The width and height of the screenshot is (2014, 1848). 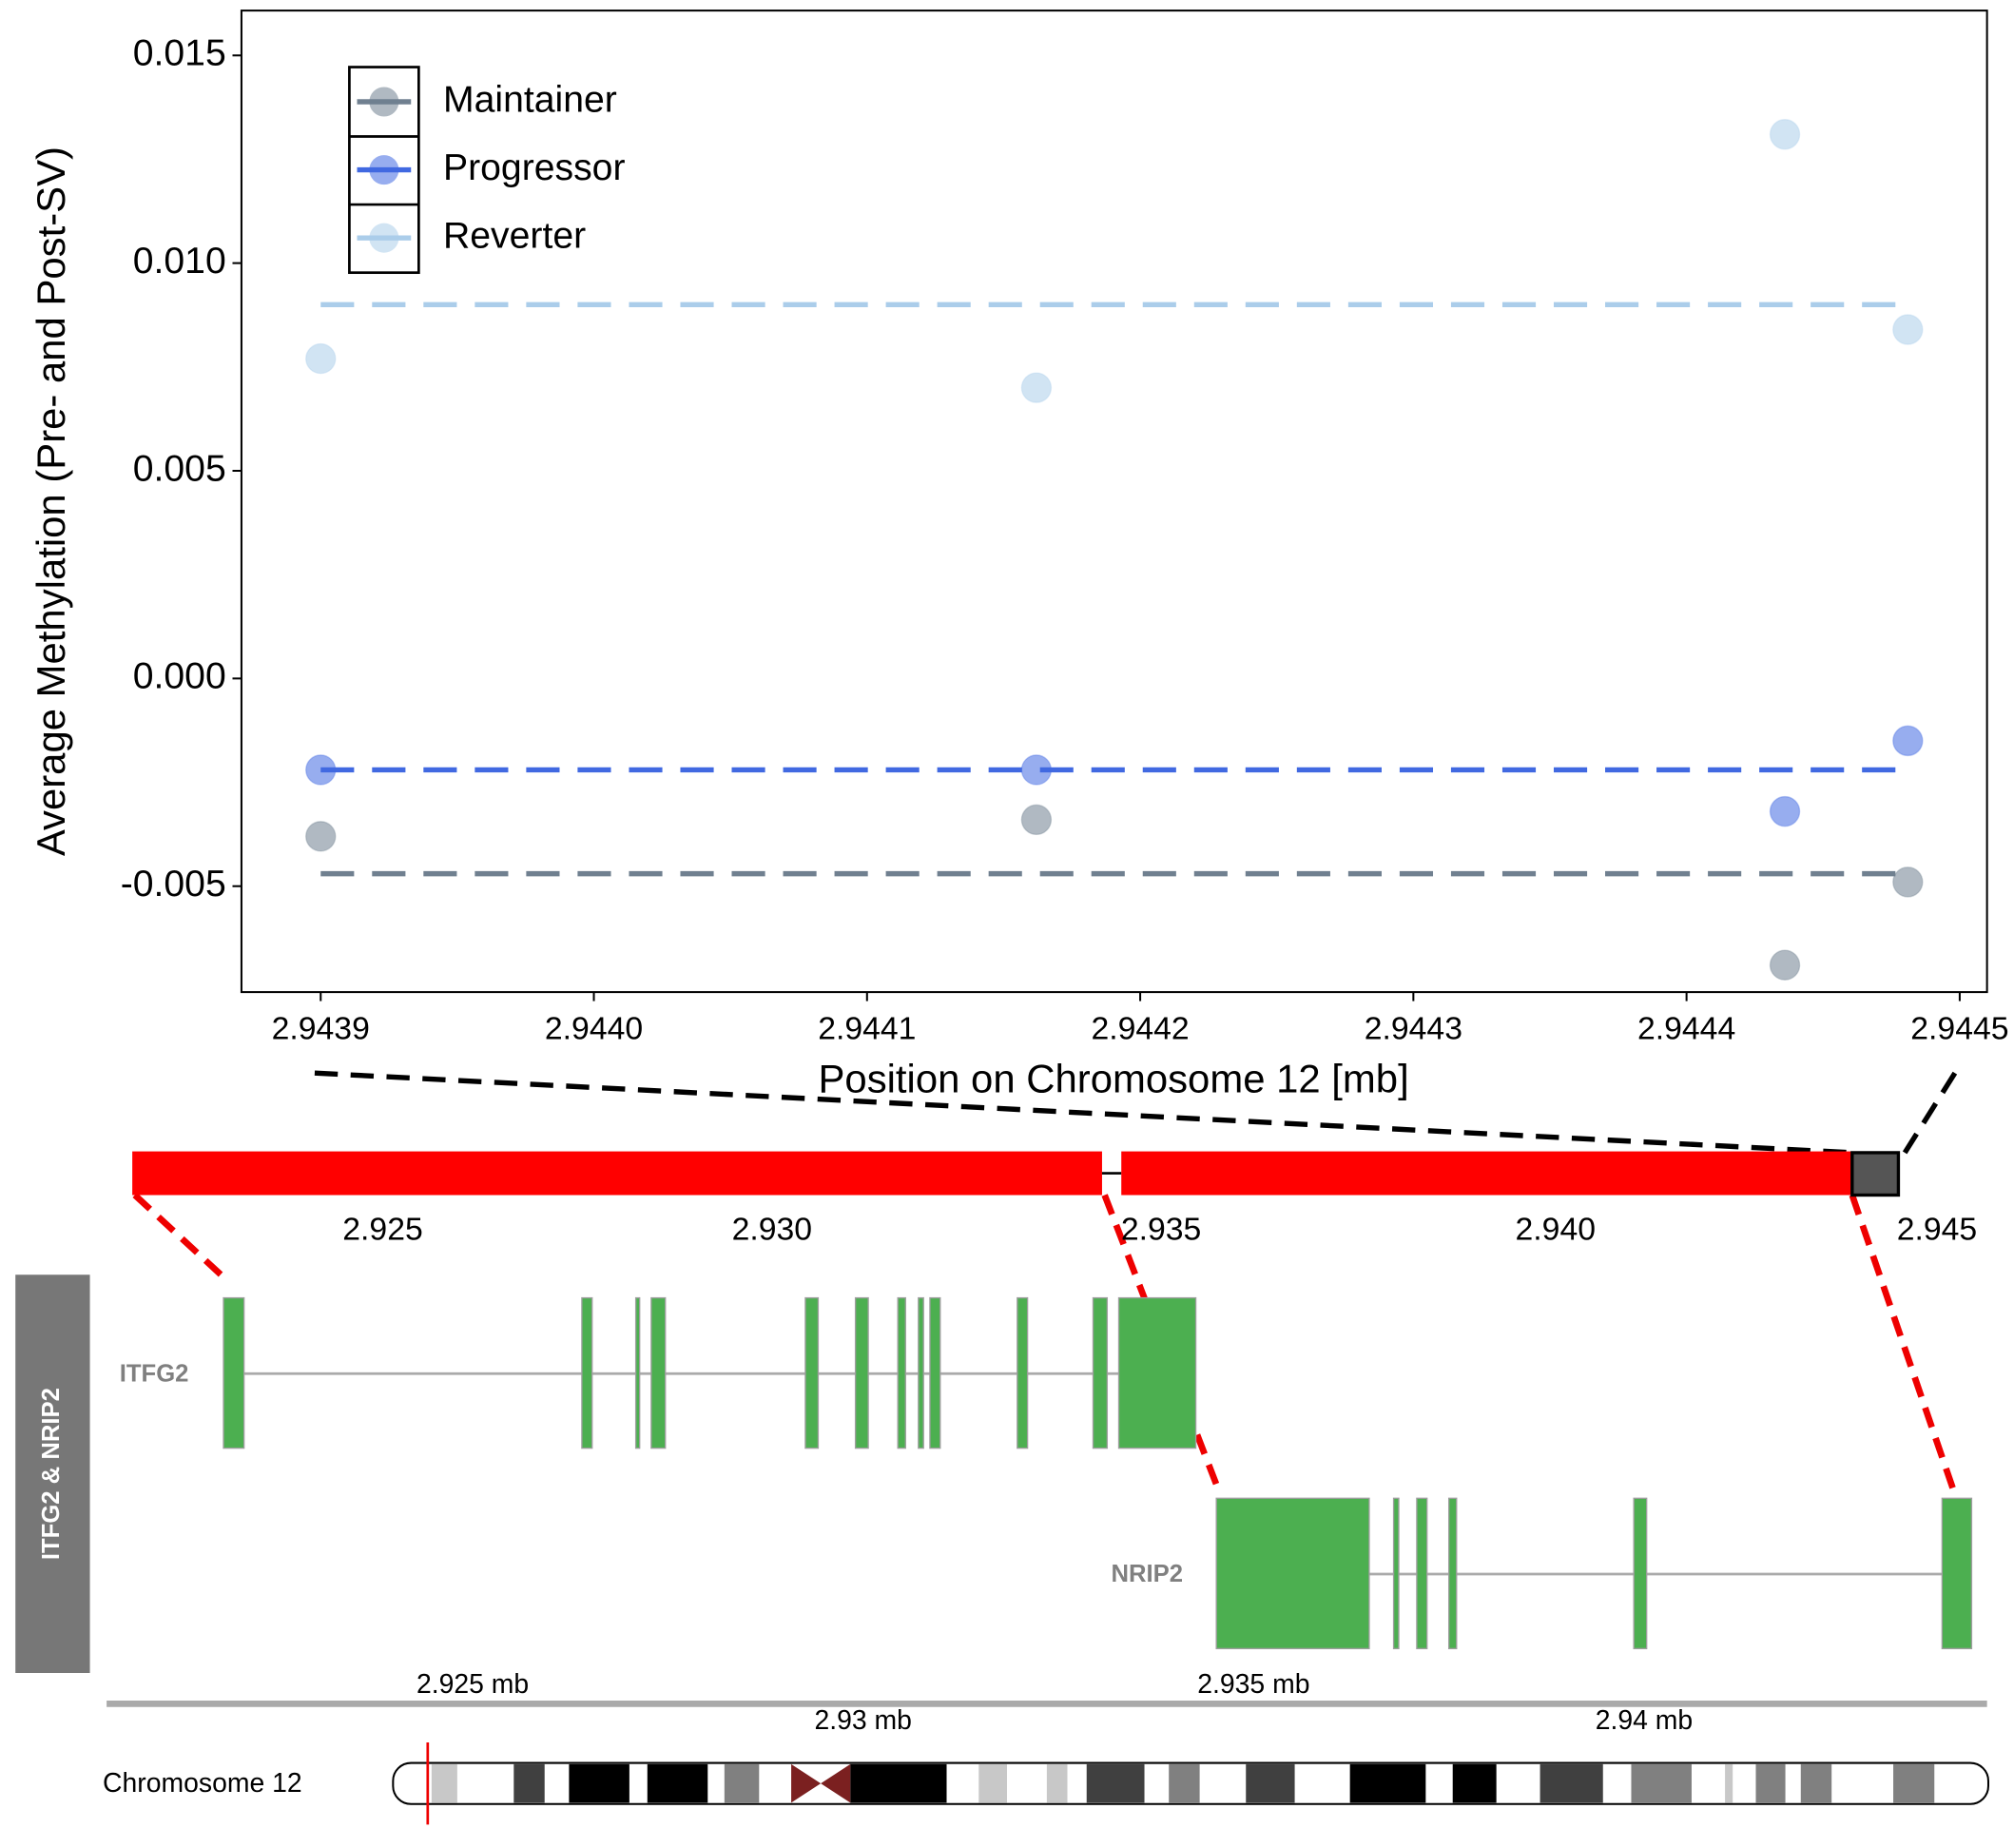 I want to click on zoom-box, so click(x=1875, y=1174).